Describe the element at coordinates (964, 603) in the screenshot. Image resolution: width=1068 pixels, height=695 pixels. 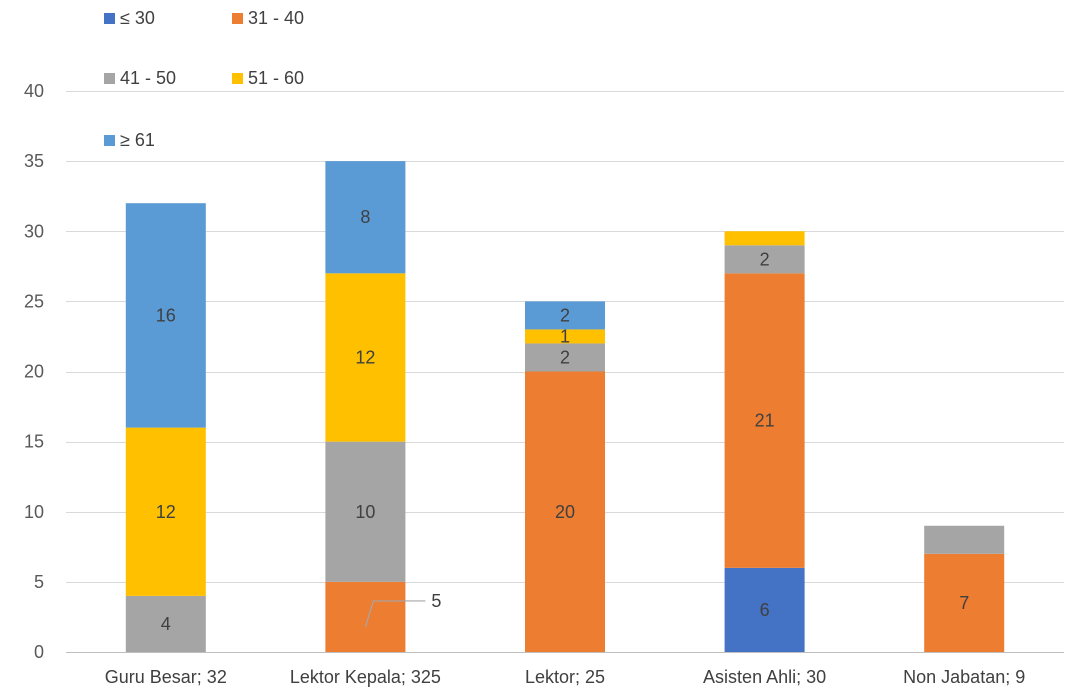
I see `data-label: 7` at that location.